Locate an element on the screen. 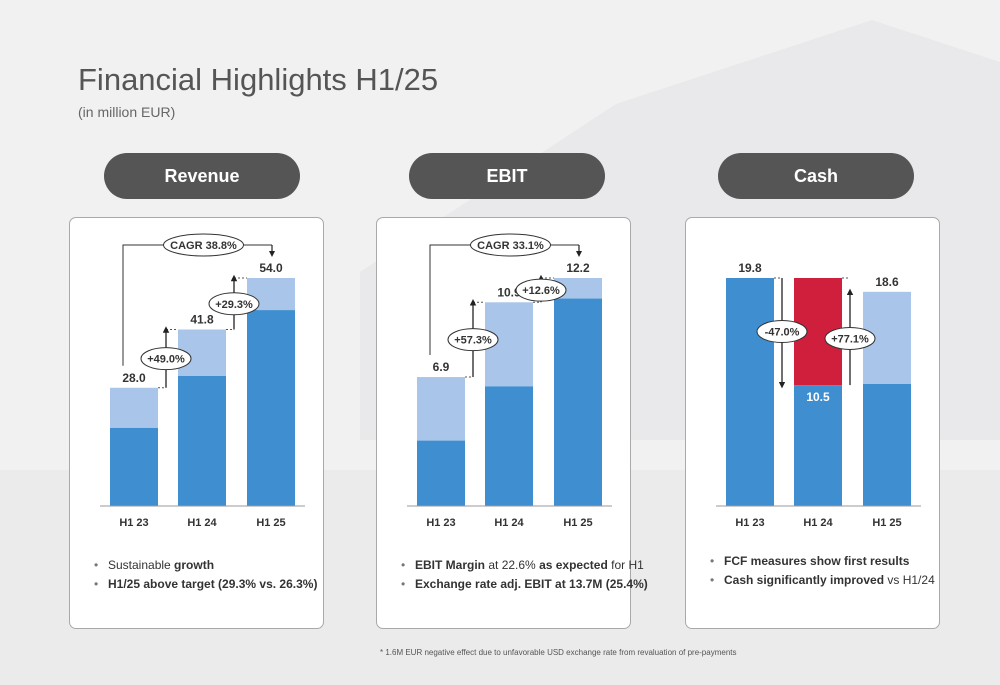 Image resolution: width=1000 pixels, height=685 pixels. bullet-item: FCF measures show first results is located at coordinates (822, 561).